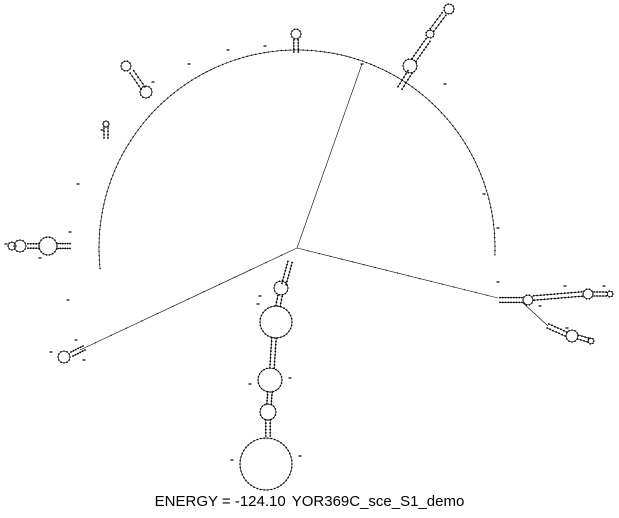 Image resolution: width=619 pixels, height=518 pixels. Describe the element at coordinates (378, 501) in the screenshot. I see `sequence-name: YOR369C_sce_S1_demo` at that location.